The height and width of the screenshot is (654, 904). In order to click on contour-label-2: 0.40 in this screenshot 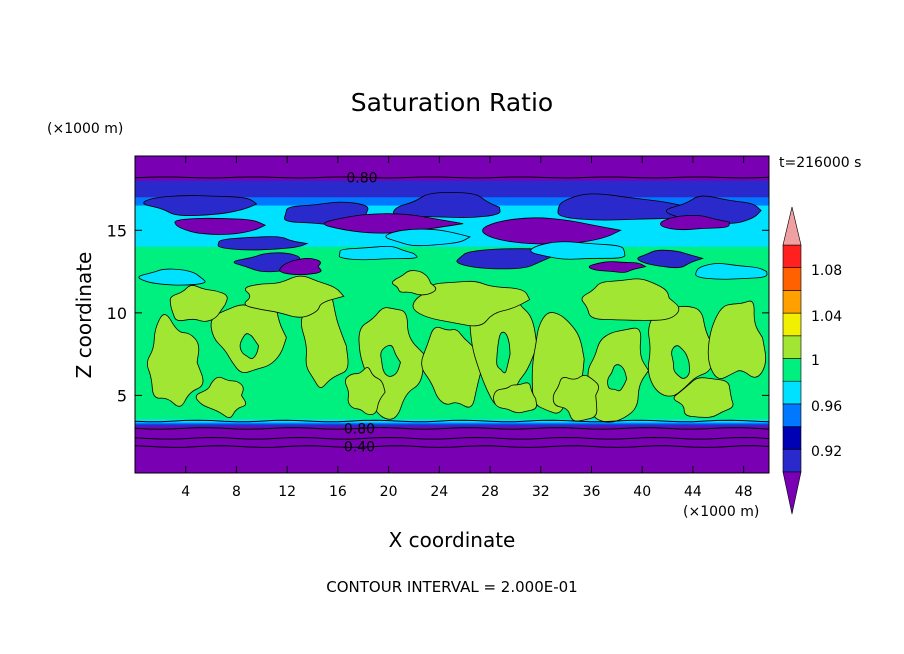, I will do `click(359, 448)`.